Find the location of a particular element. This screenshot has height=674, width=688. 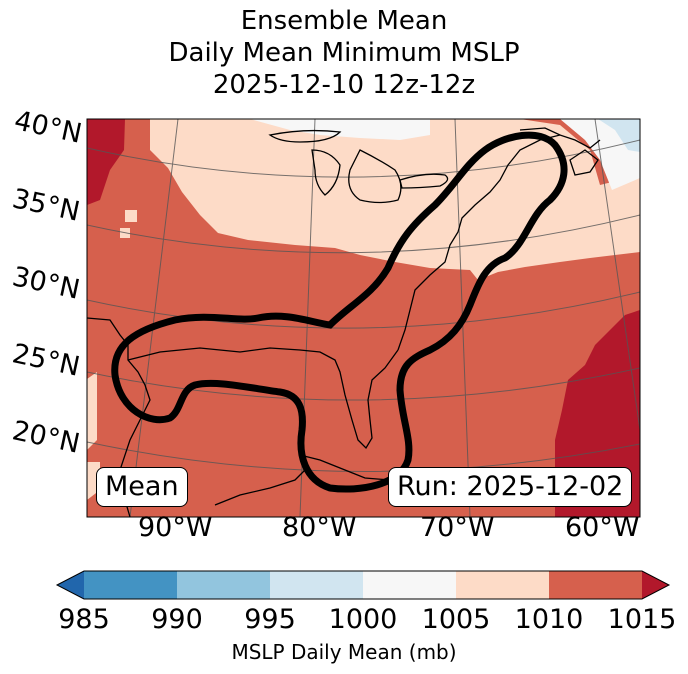

colorbar-tick-1000: 1000 is located at coordinates (363, 619).